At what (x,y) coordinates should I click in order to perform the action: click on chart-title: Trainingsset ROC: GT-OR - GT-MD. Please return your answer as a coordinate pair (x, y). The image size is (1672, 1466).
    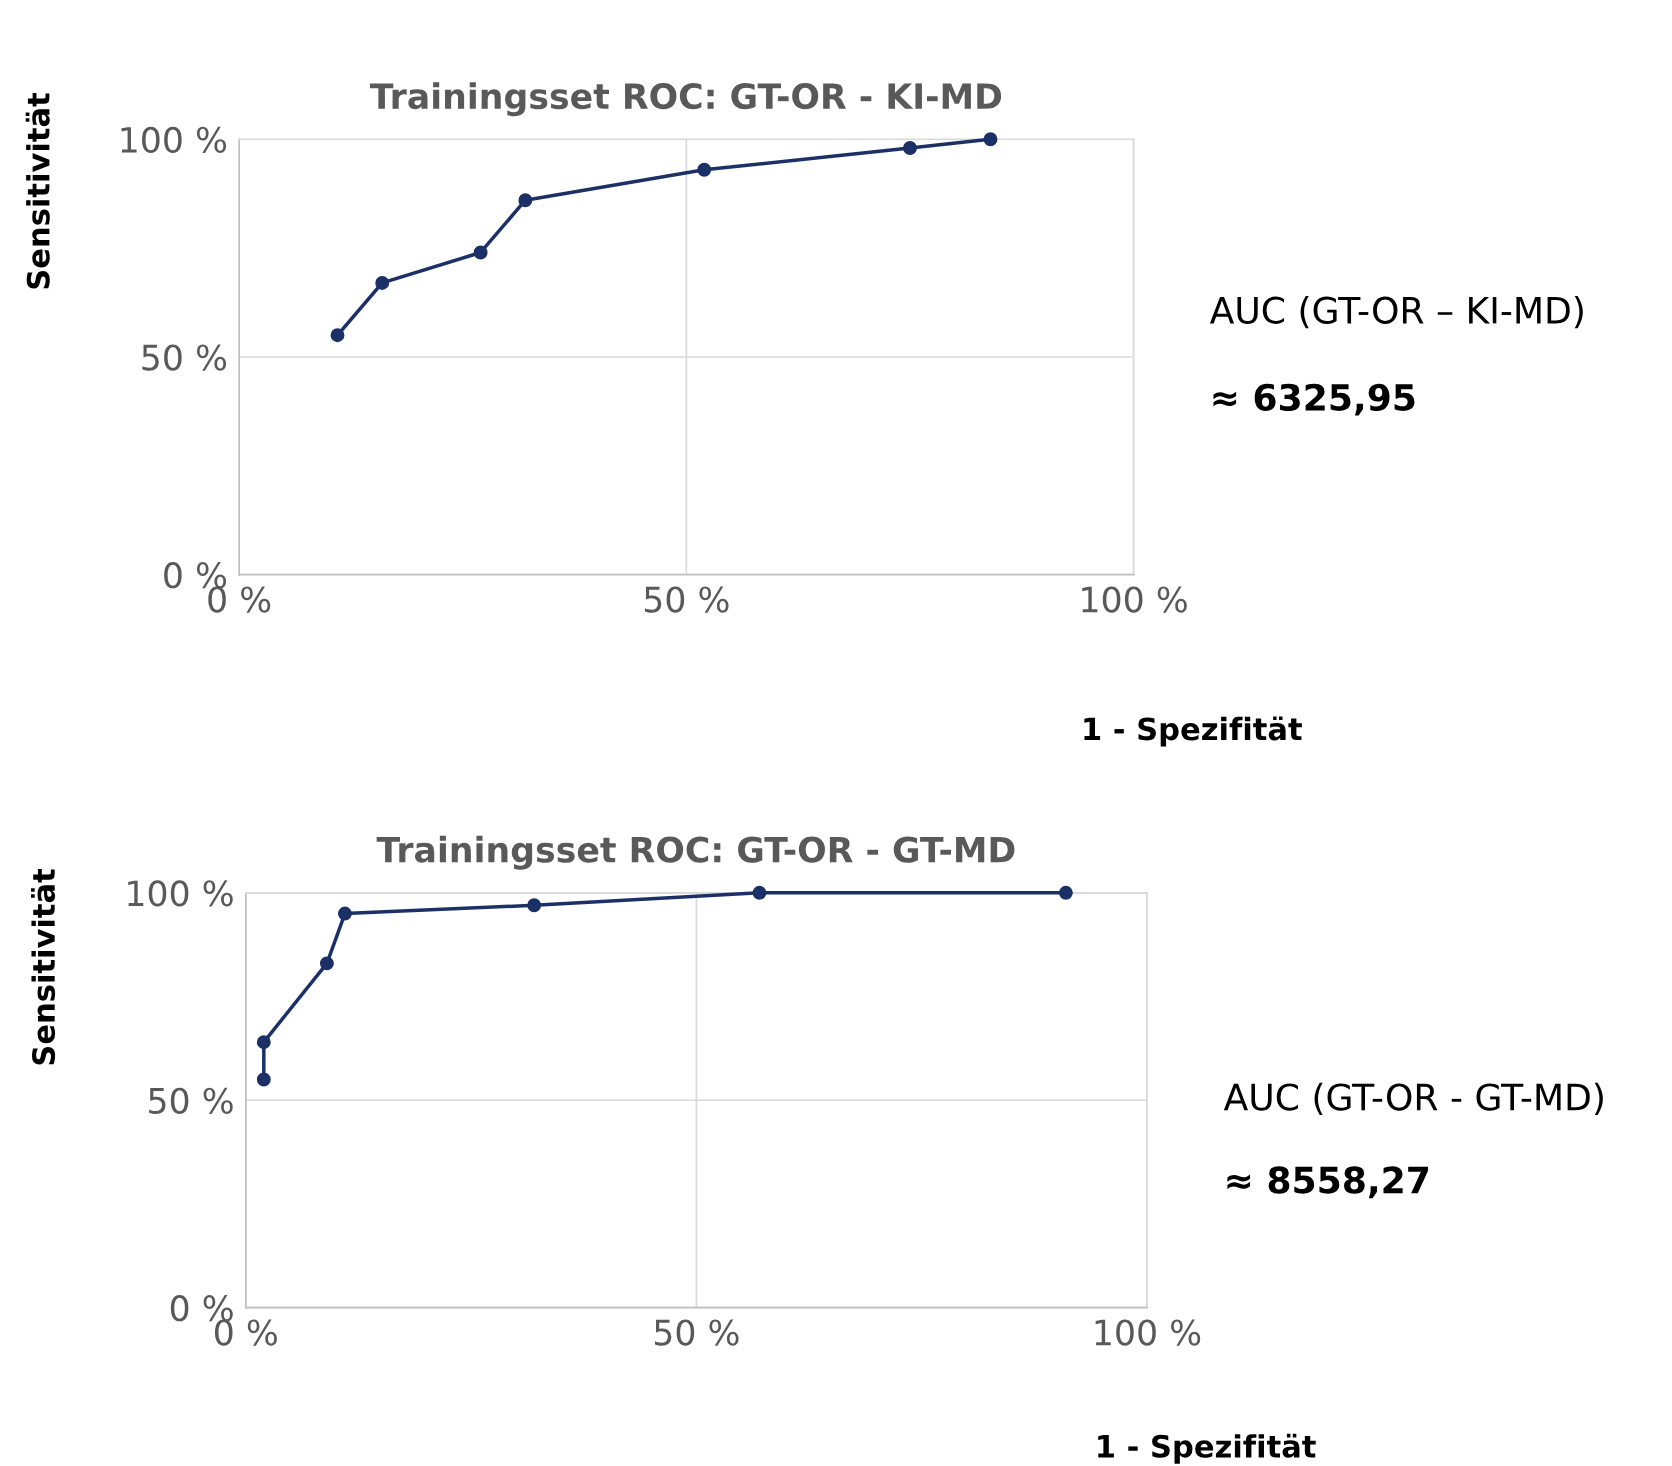
    Looking at the image, I should click on (695, 852).